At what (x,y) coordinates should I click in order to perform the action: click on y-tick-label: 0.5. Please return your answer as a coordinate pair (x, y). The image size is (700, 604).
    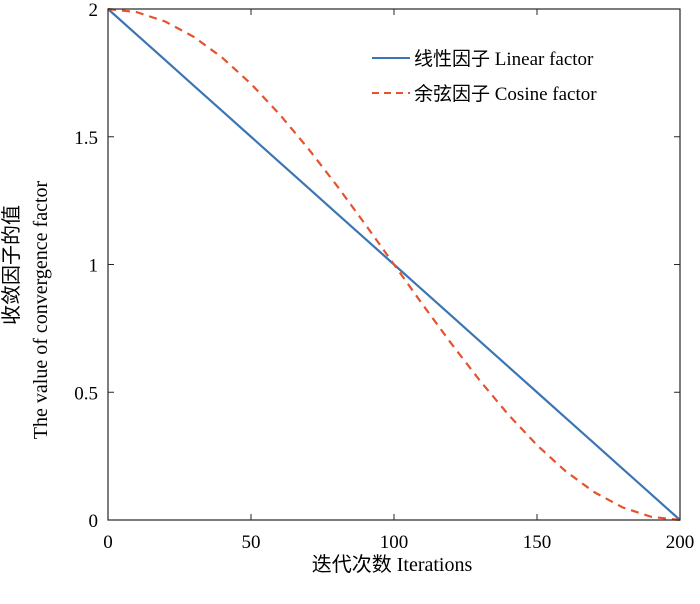
    Looking at the image, I should click on (86, 393).